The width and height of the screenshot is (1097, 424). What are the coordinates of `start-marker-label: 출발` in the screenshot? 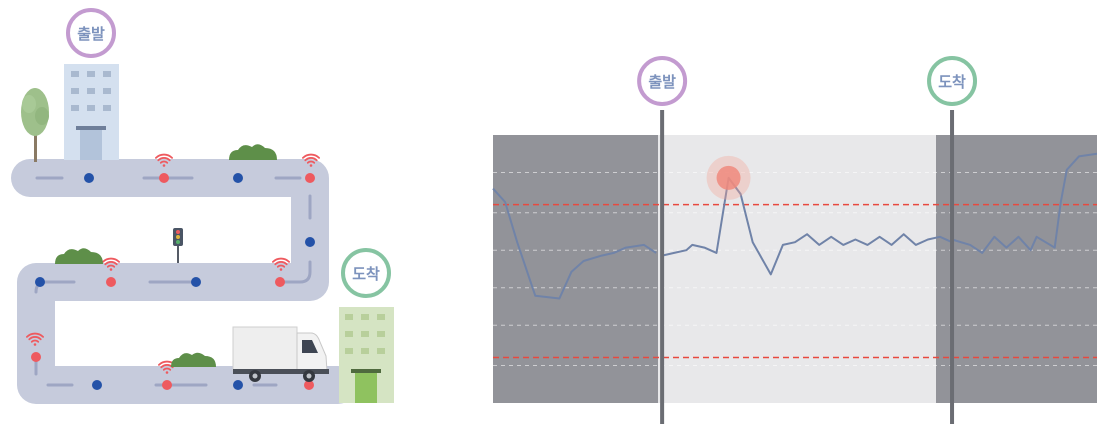 It's located at (662, 82).